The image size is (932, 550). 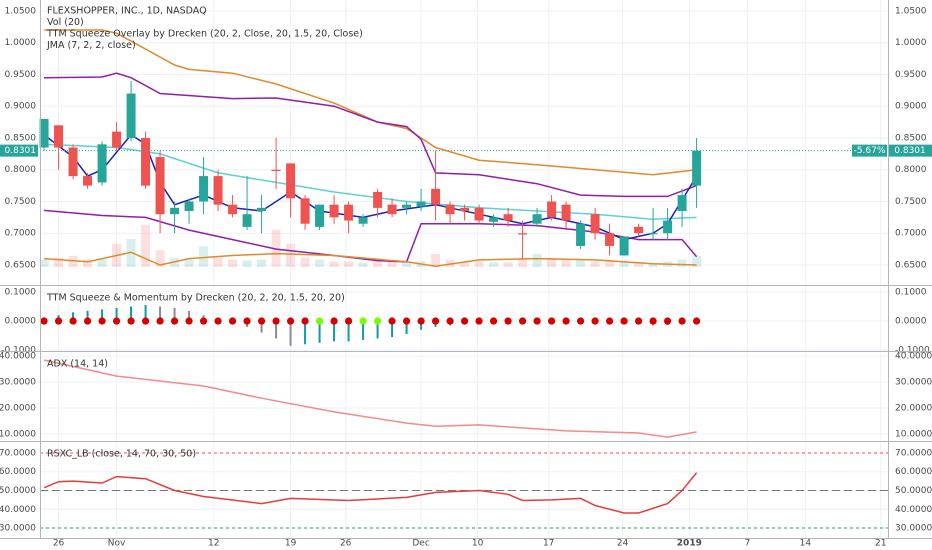 What do you see at coordinates (291, 544) in the screenshot?
I see `x-tick-label: 19` at bounding box center [291, 544].